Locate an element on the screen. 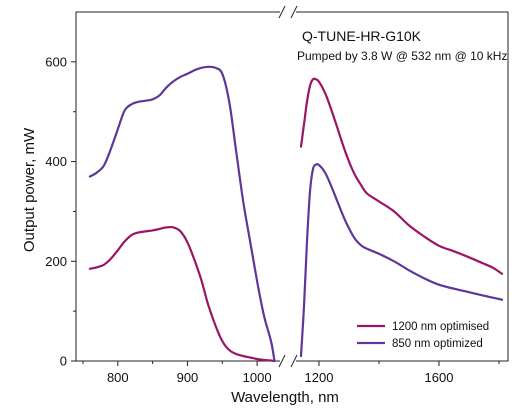  y-tick-label: 0 is located at coordinates (63, 361).